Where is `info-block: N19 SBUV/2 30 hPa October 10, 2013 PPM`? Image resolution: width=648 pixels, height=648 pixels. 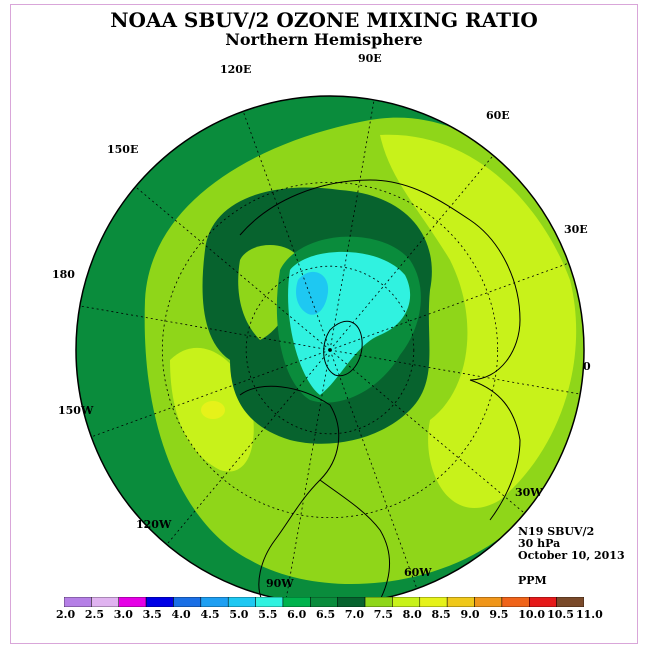 info-block: N19 SBUV/2 30 hPa October 10, 2013 PPM is located at coordinates (571, 556).